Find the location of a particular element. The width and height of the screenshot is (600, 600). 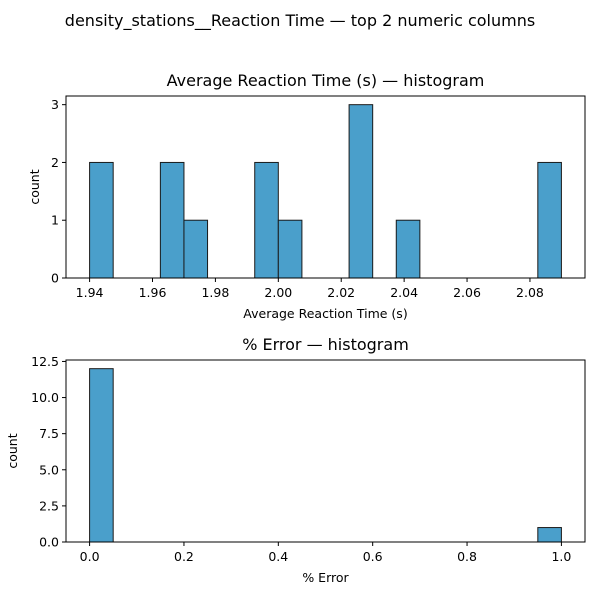

x-tick-label: 2.08 is located at coordinates (530, 292).